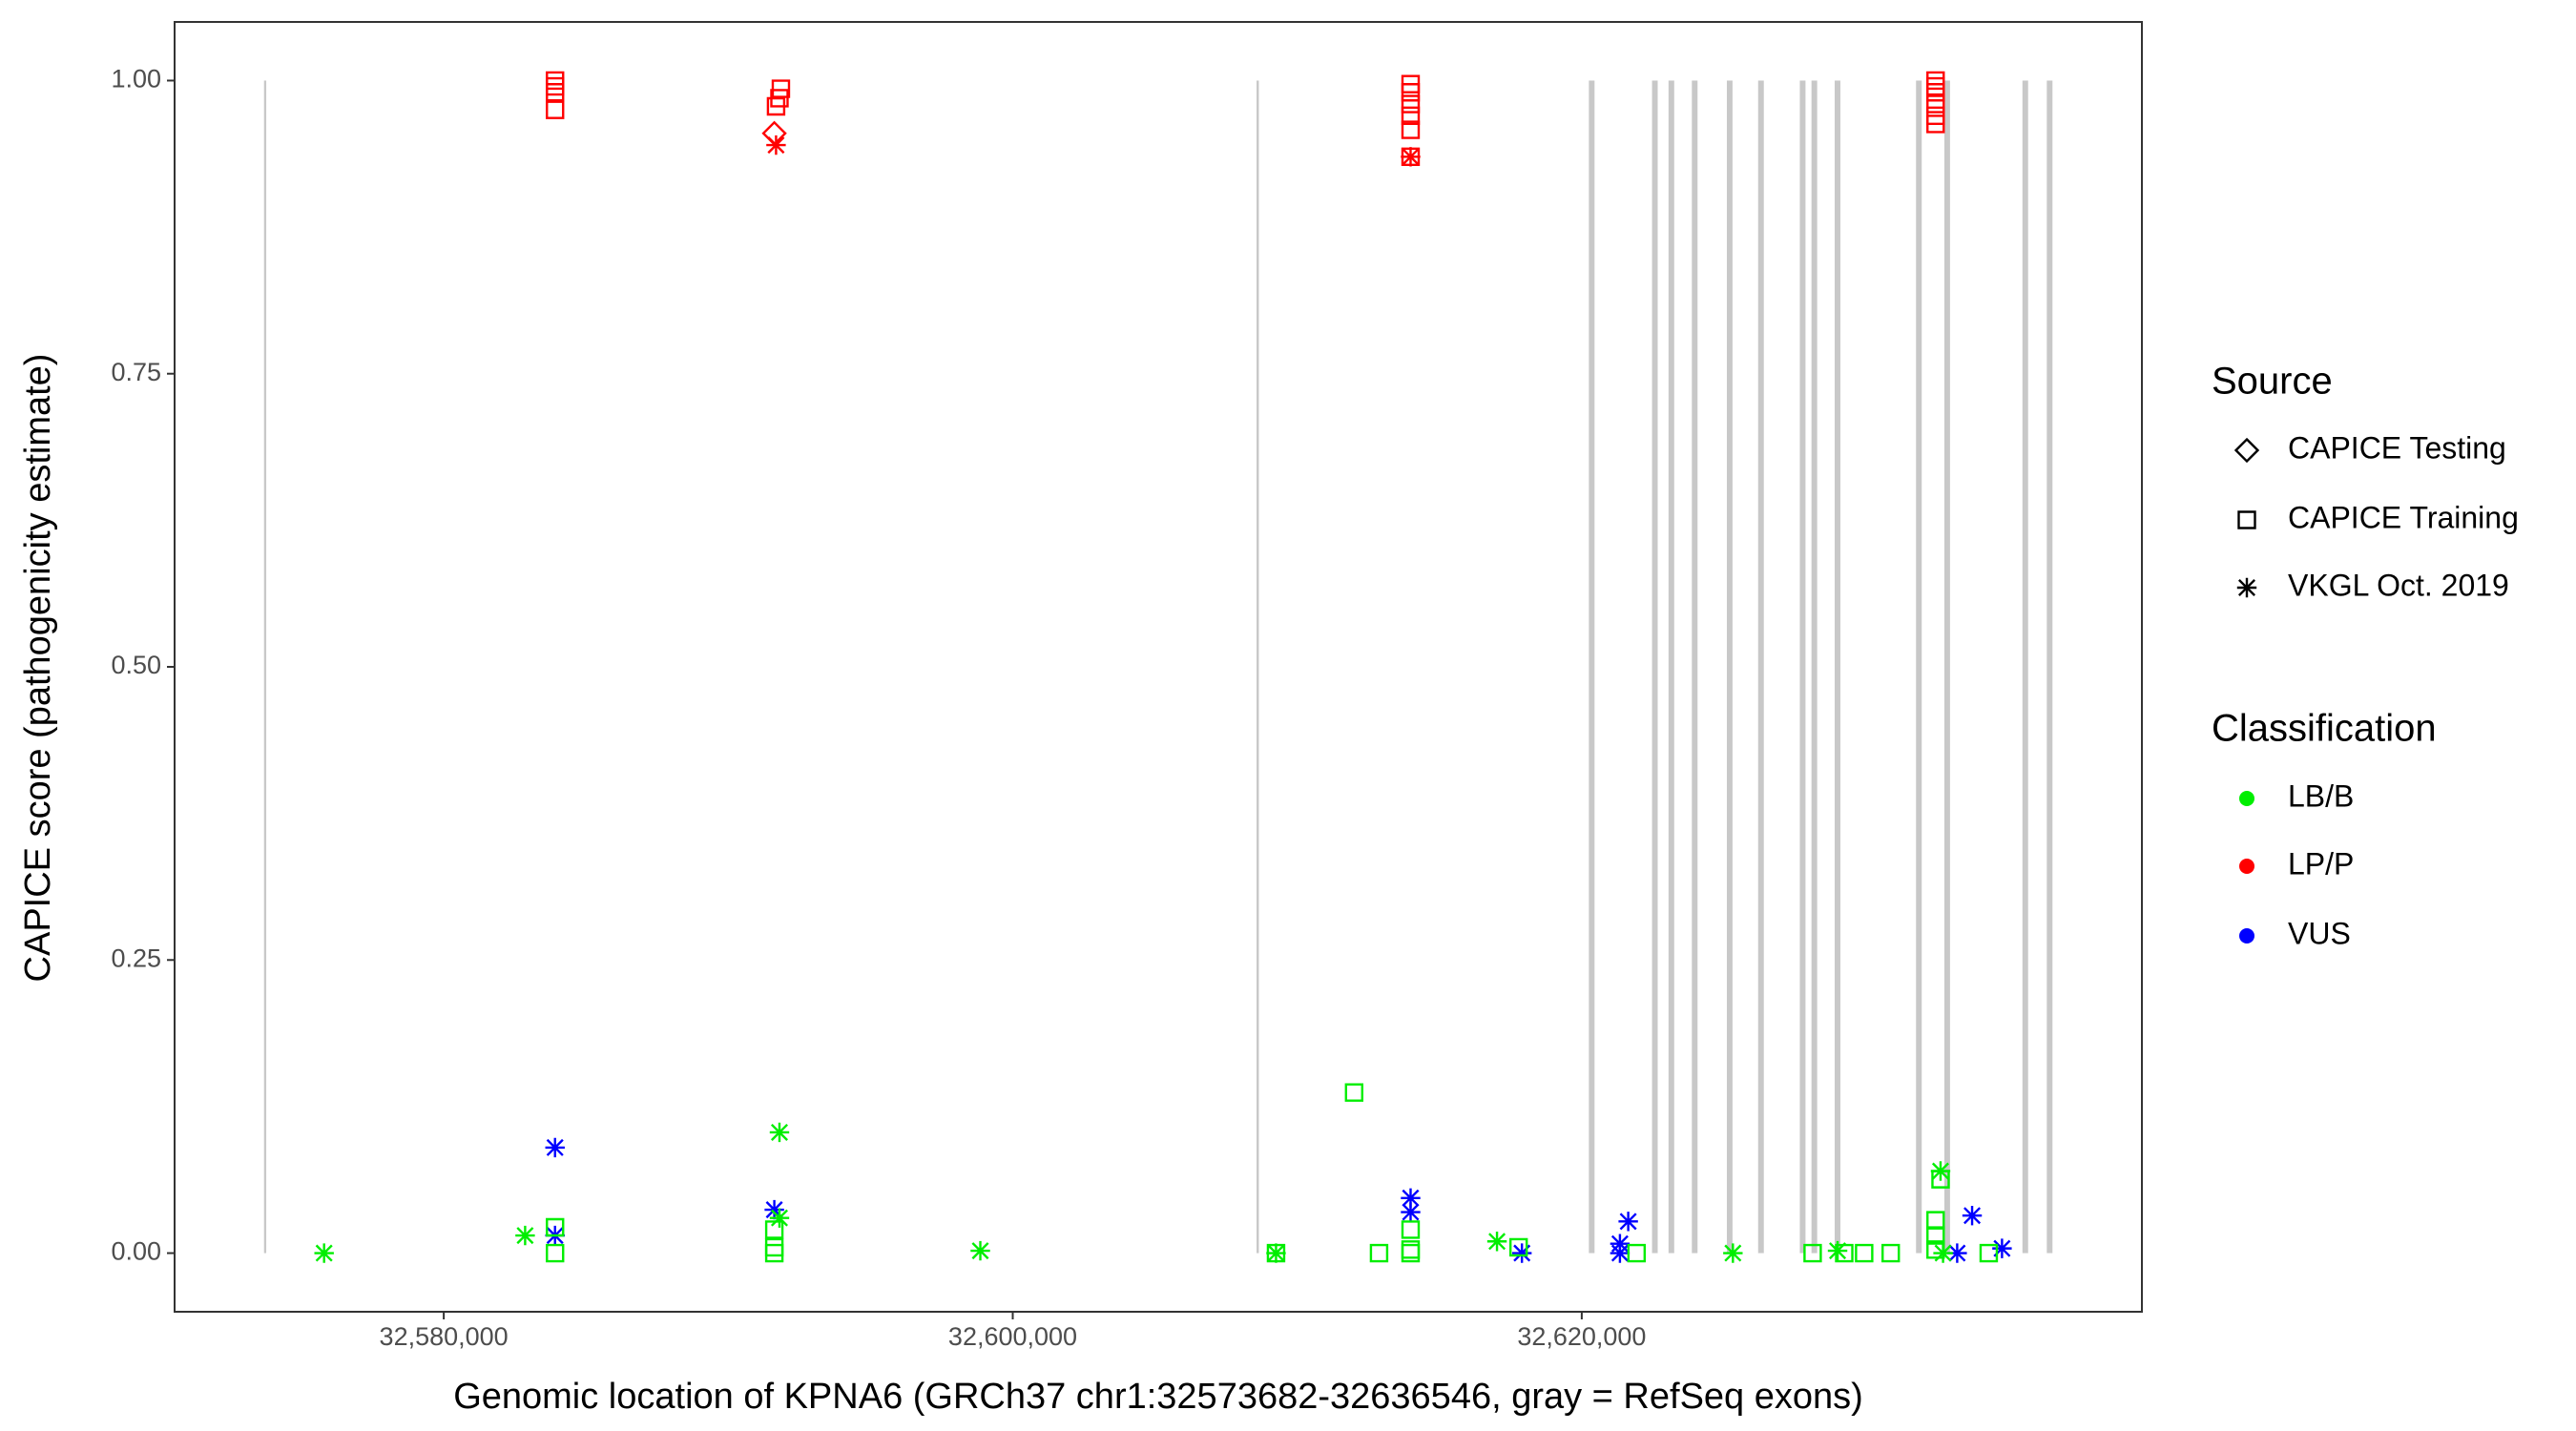  What do you see at coordinates (2321, 863) in the screenshot?
I see `legend-label: LP/P` at bounding box center [2321, 863].